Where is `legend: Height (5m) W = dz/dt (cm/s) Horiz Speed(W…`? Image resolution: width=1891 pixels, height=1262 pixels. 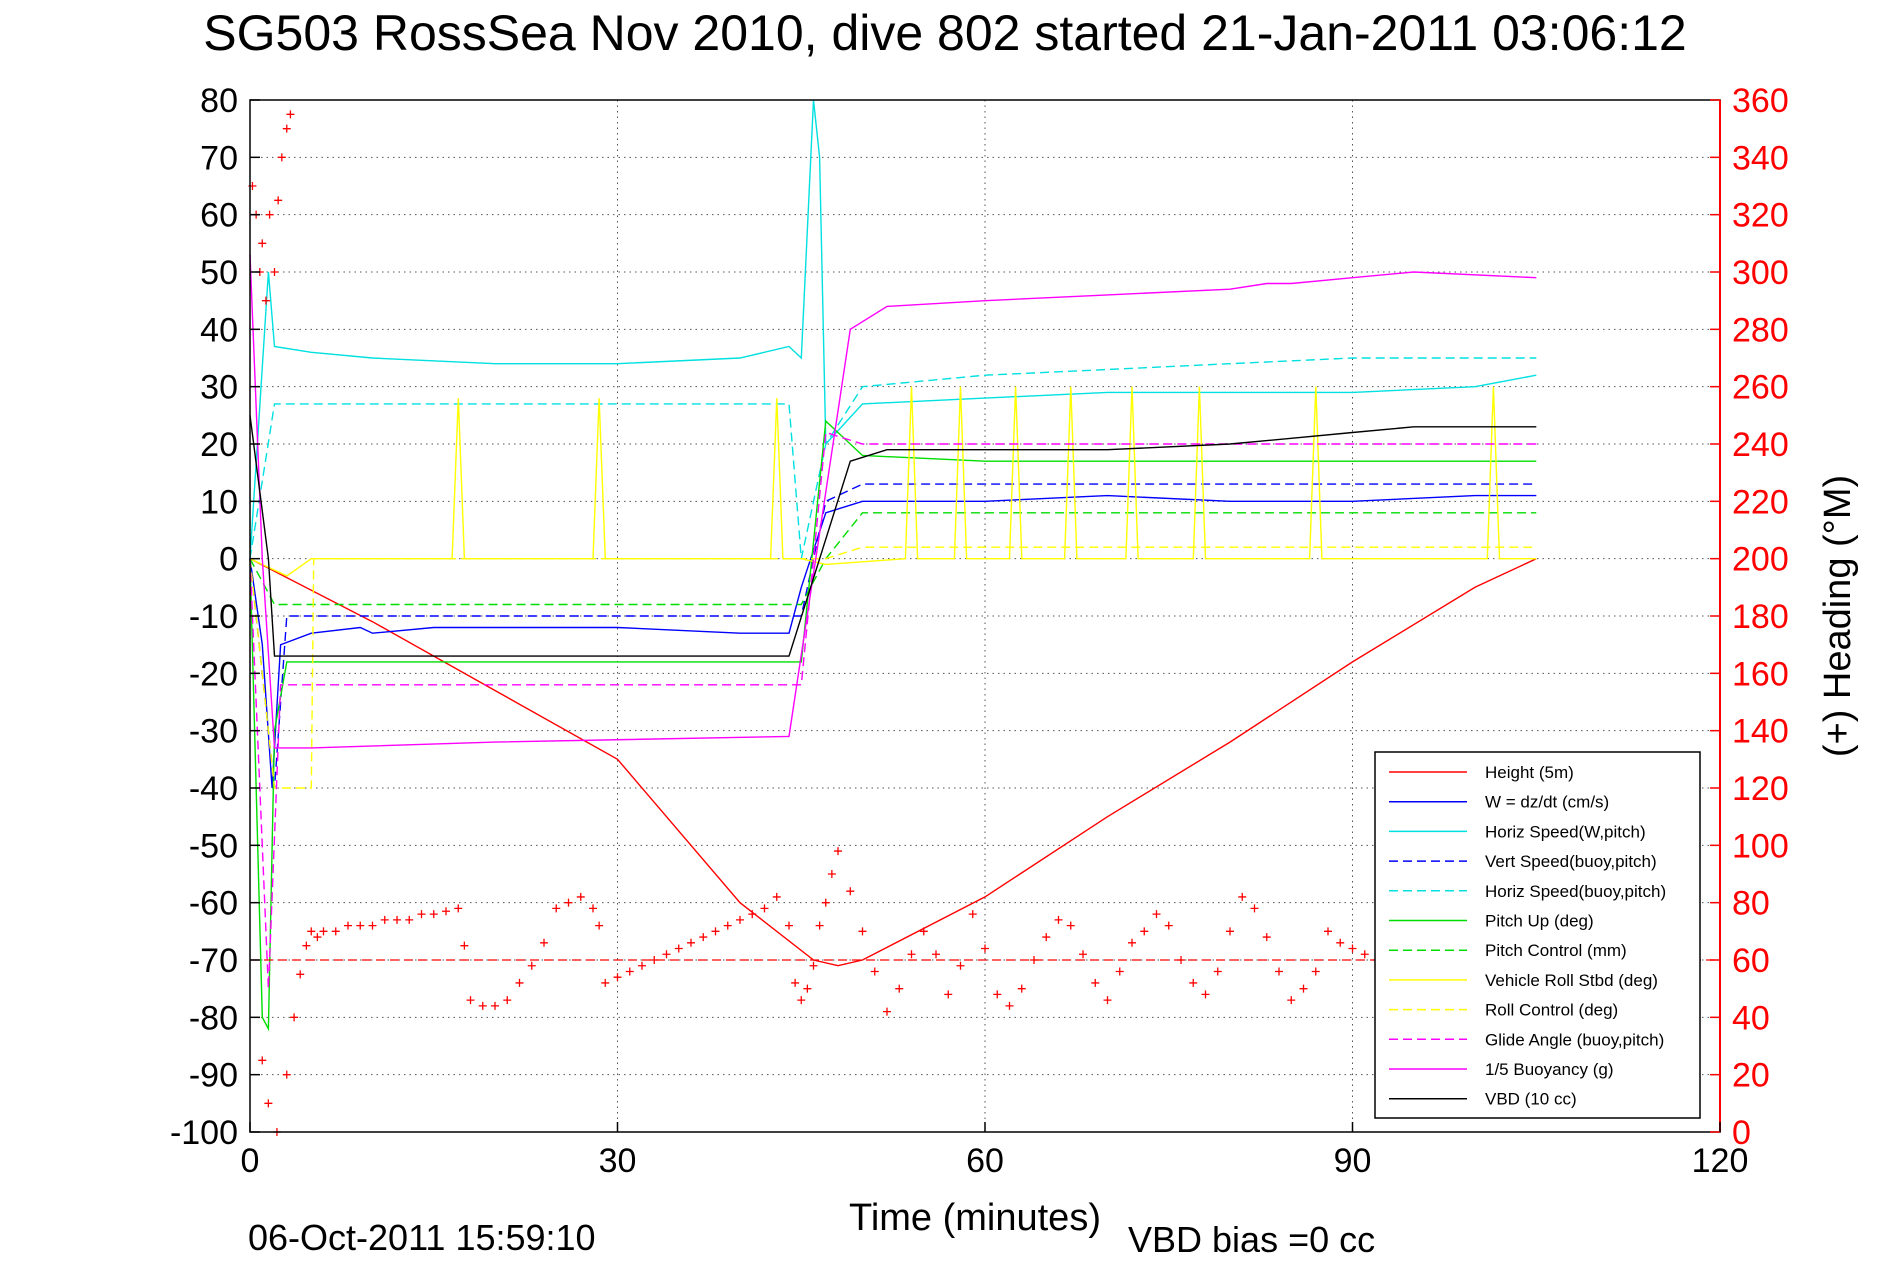 legend: Height (5m) W = dz/dt (cm/s) Horiz Speed(W… is located at coordinates (1537, 935).